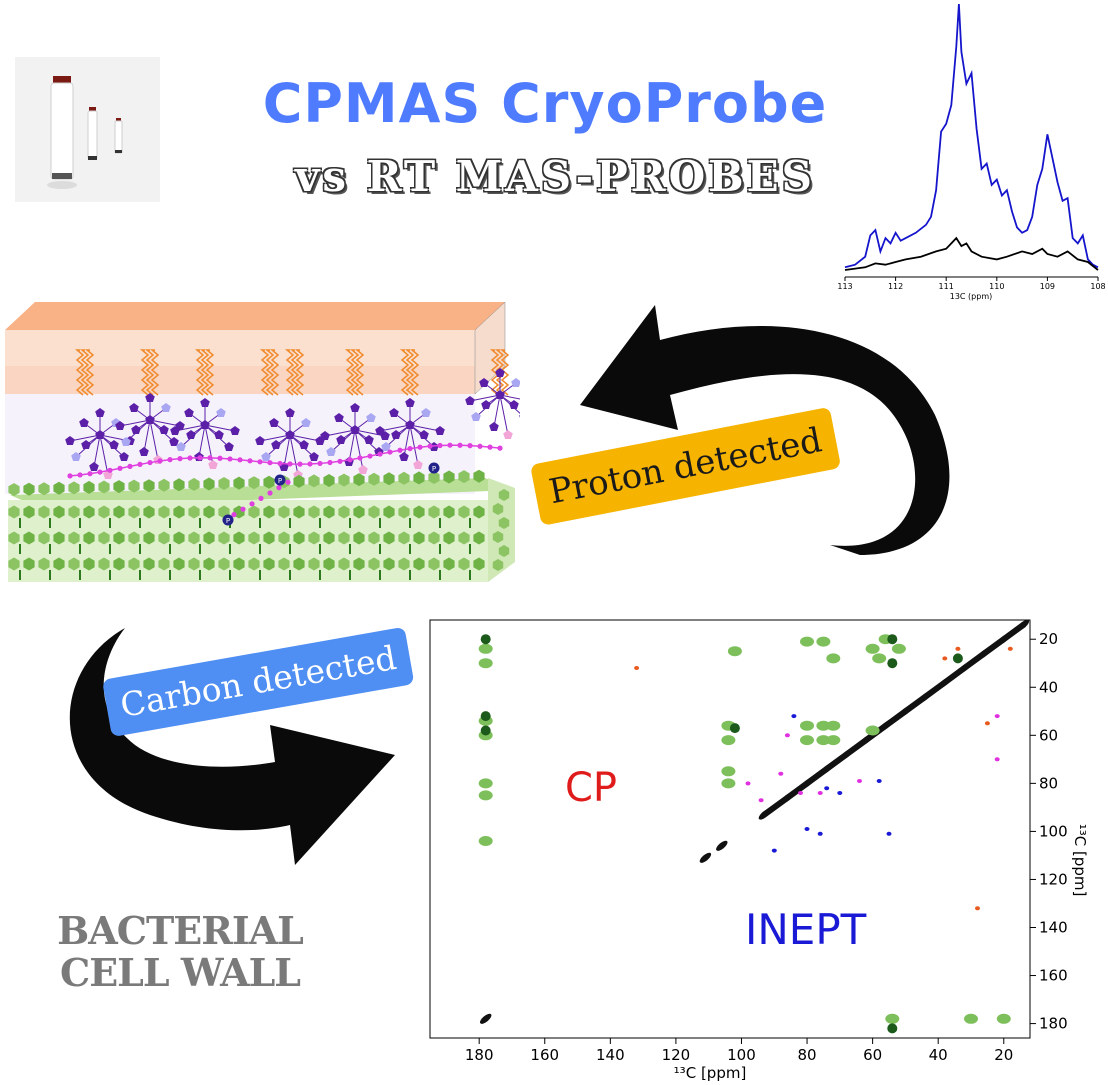  I want to click on spectrum-1d-tick-label: 110, so click(996, 286).